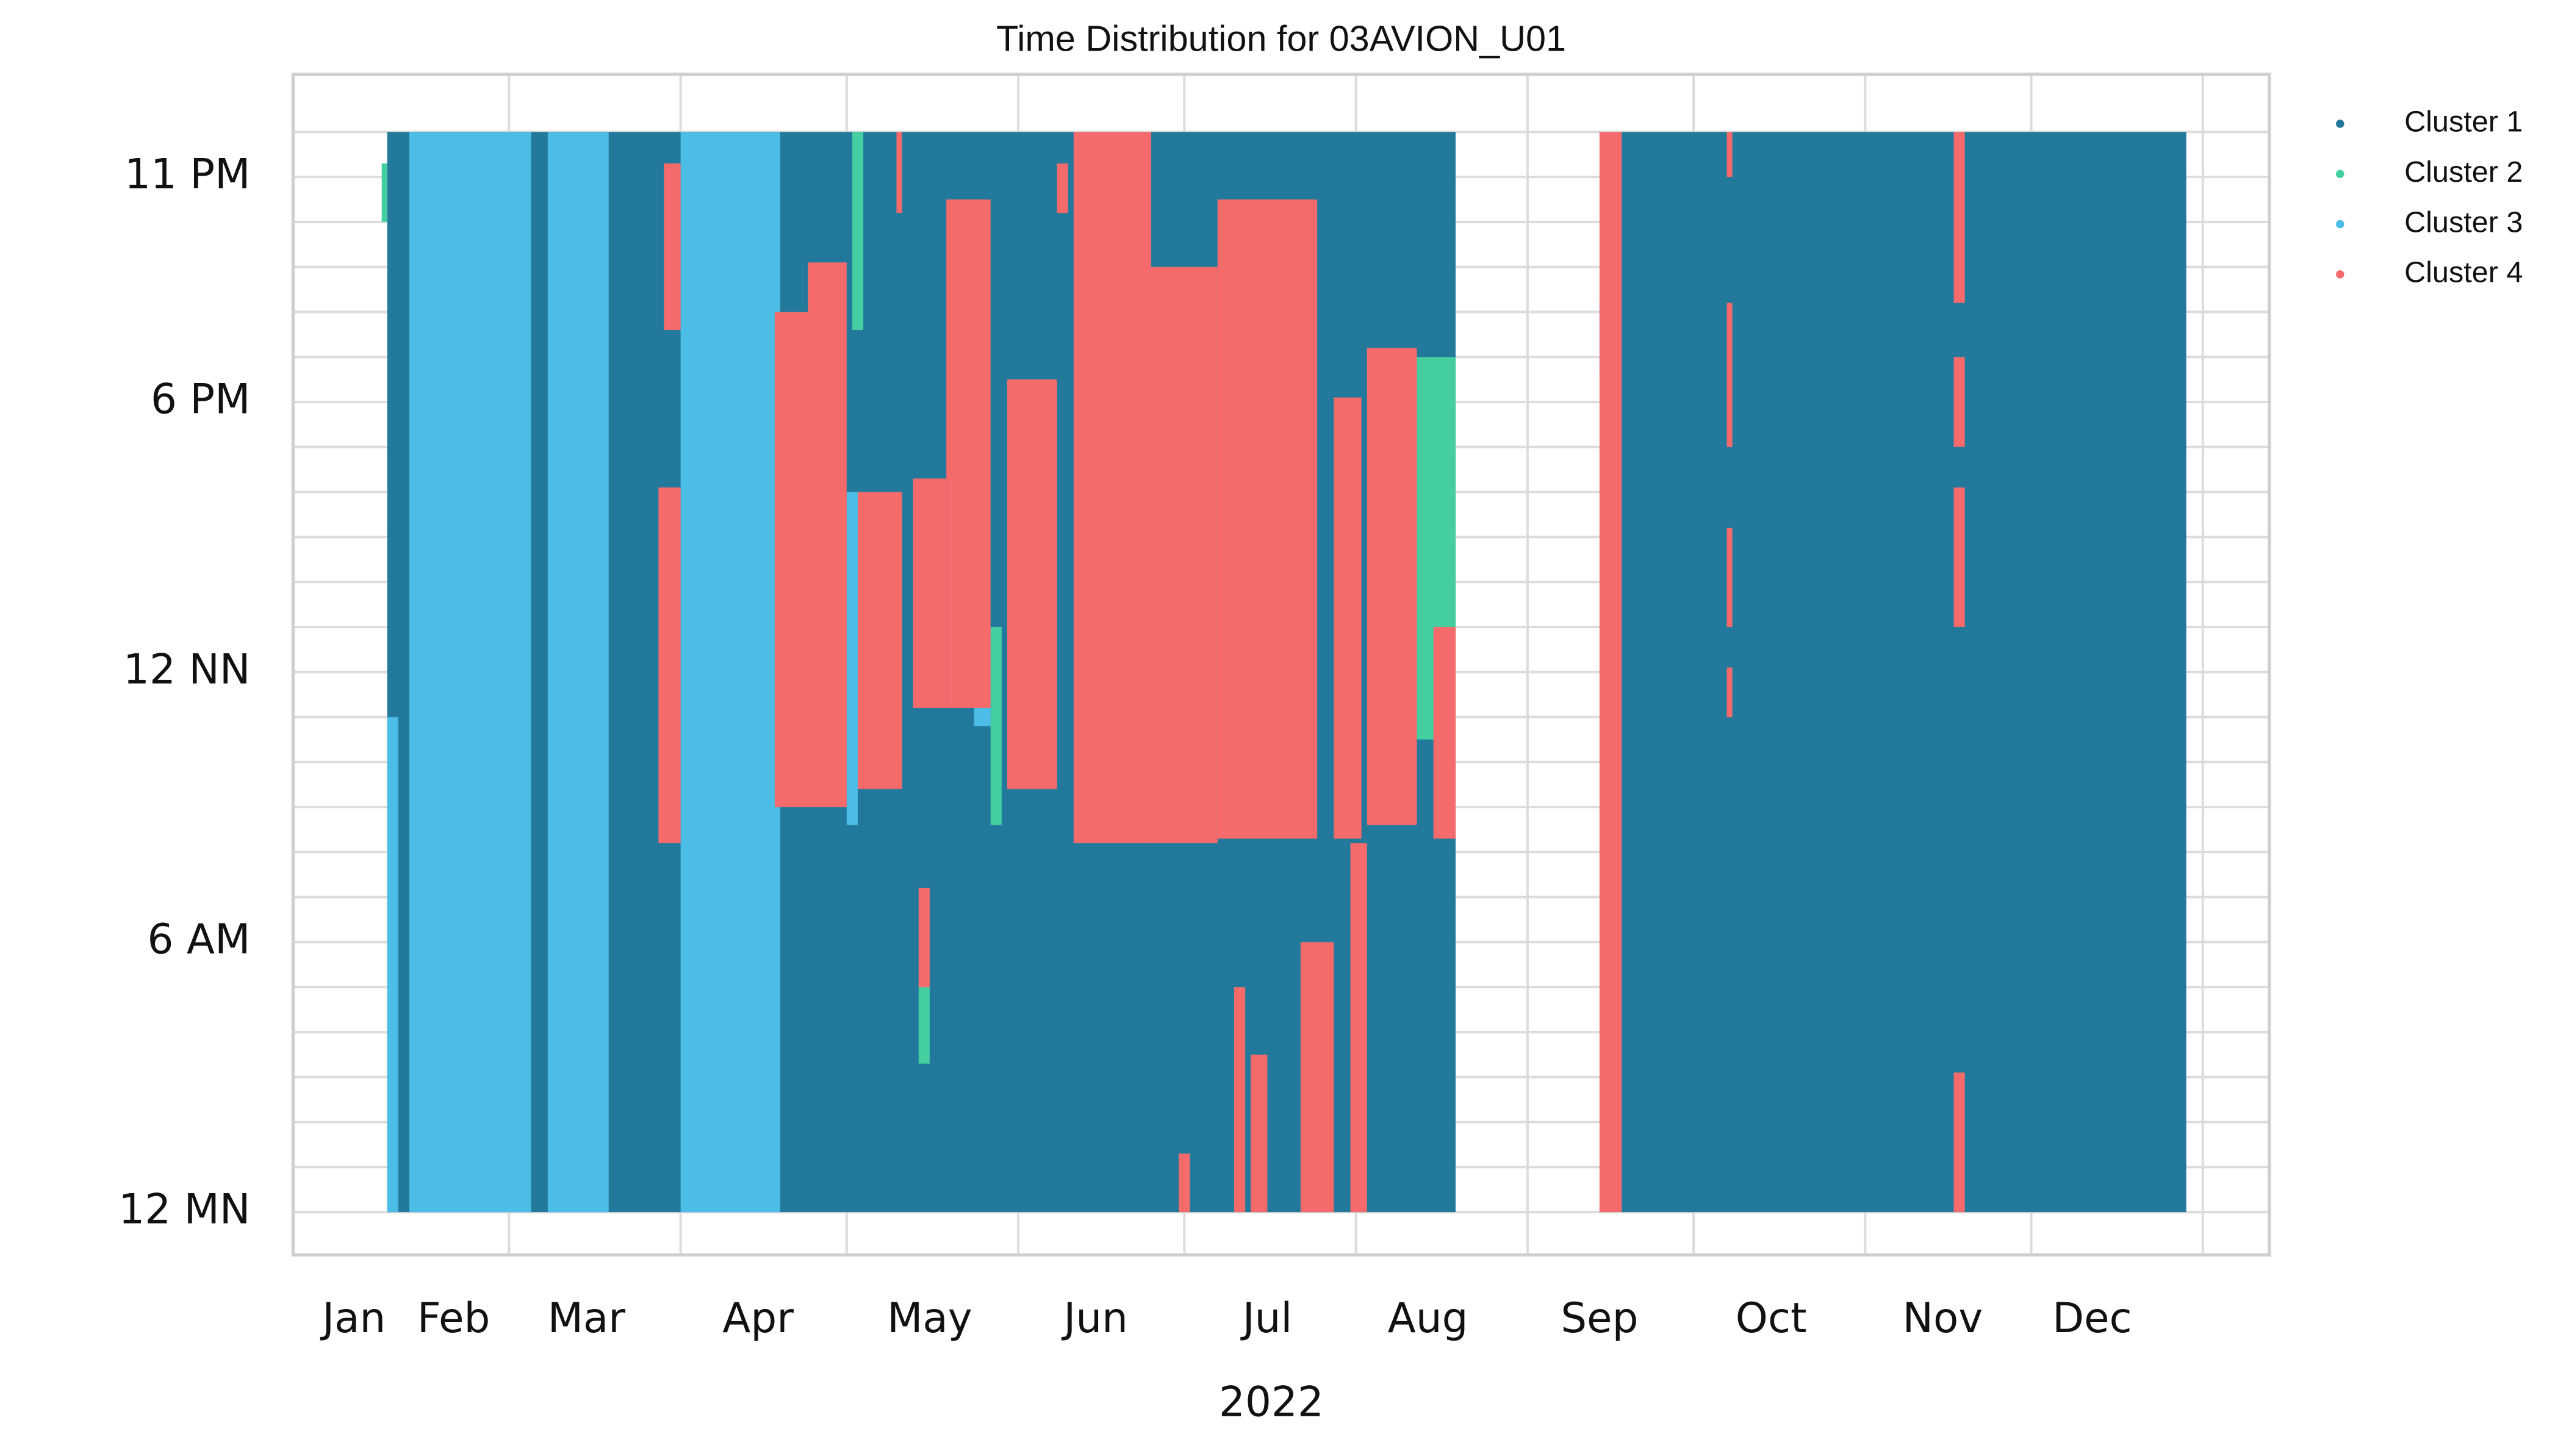 The height and width of the screenshot is (1456, 2569). What do you see at coordinates (1428, 1318) in the screenshot?
I see `x-tick-label: Aug` at bounding box center [1428, 1318].